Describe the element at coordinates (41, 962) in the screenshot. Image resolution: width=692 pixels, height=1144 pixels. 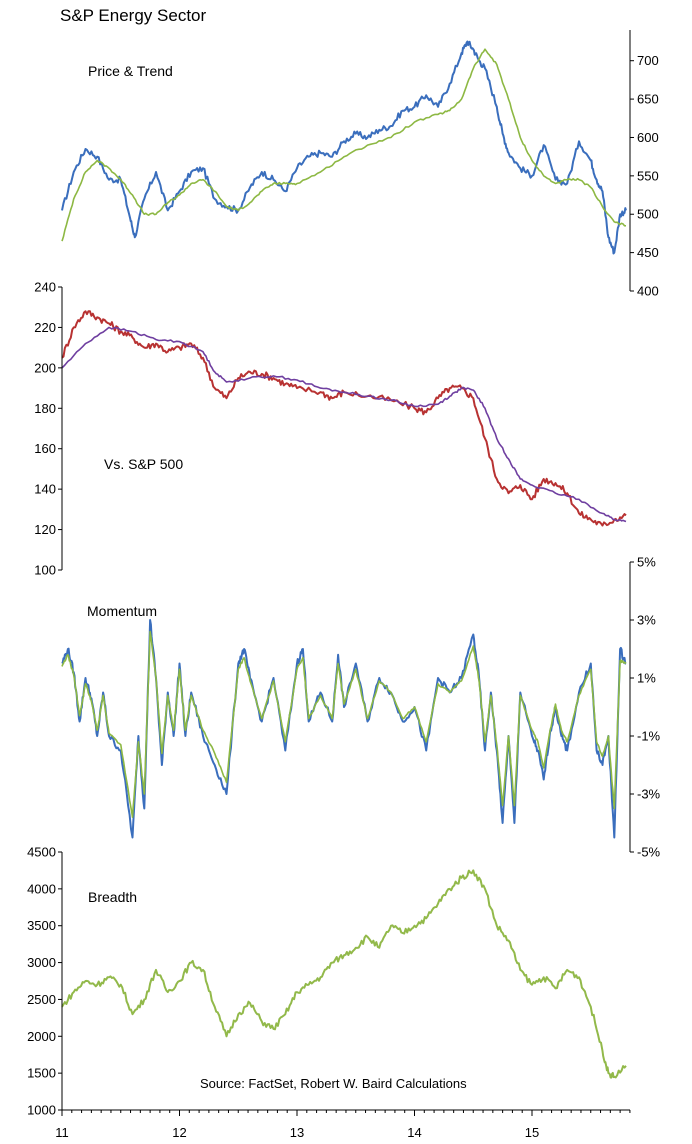
I see `breadth-y-tick-label: 3000` at that location.